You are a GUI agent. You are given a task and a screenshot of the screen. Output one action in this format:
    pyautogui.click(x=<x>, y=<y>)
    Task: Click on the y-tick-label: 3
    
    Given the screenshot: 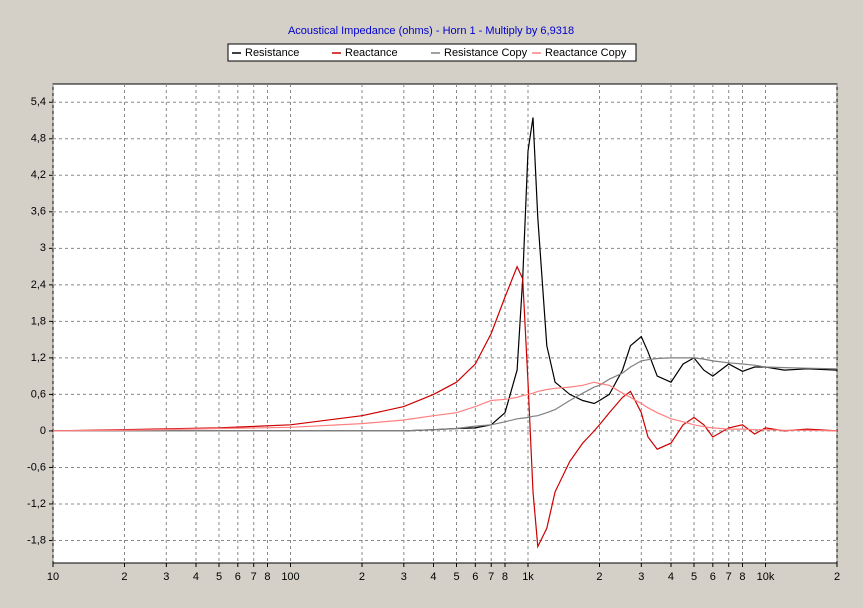 What is the action you would take?
    pyautogui.click(x=43, y=248)
    